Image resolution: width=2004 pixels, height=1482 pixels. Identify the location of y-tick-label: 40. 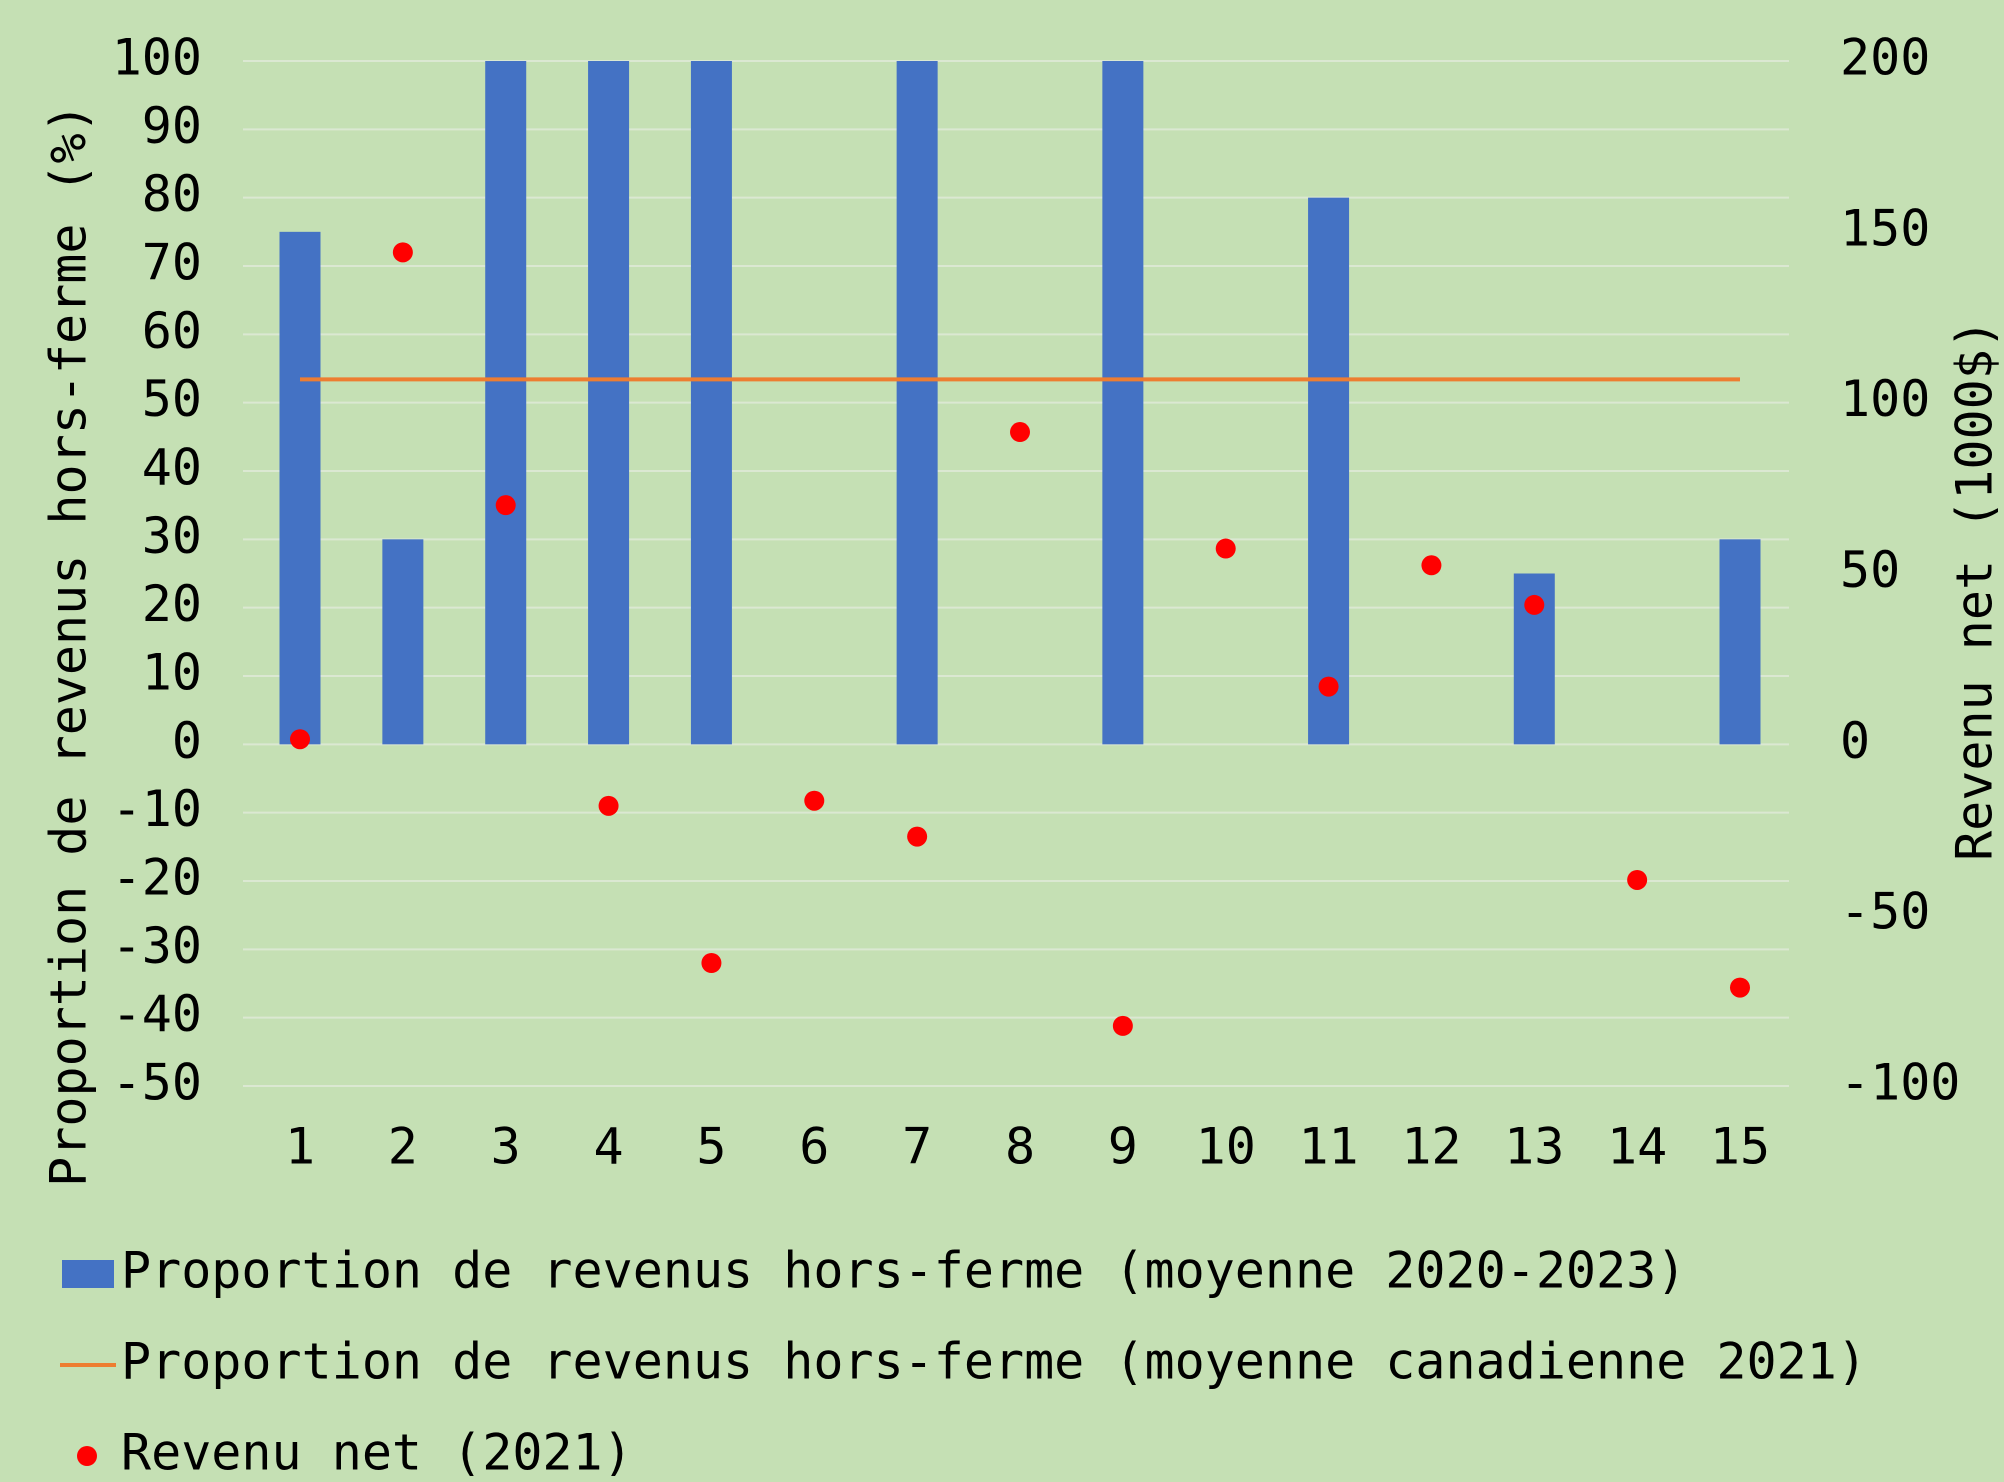
(172, 468).